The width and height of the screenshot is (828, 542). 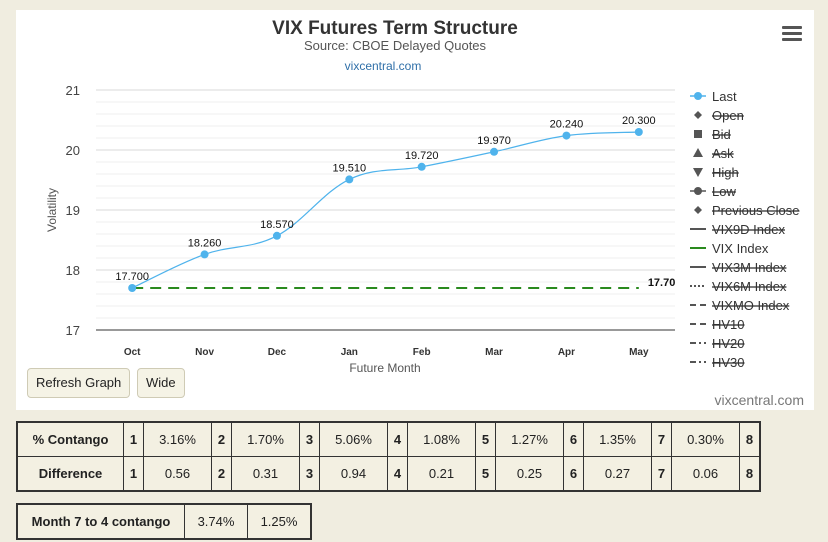 What do you see at coordinates (177, 474) in the screenshot?
I see `table-value-cell: 0.56` at bounding box center [177, 474].